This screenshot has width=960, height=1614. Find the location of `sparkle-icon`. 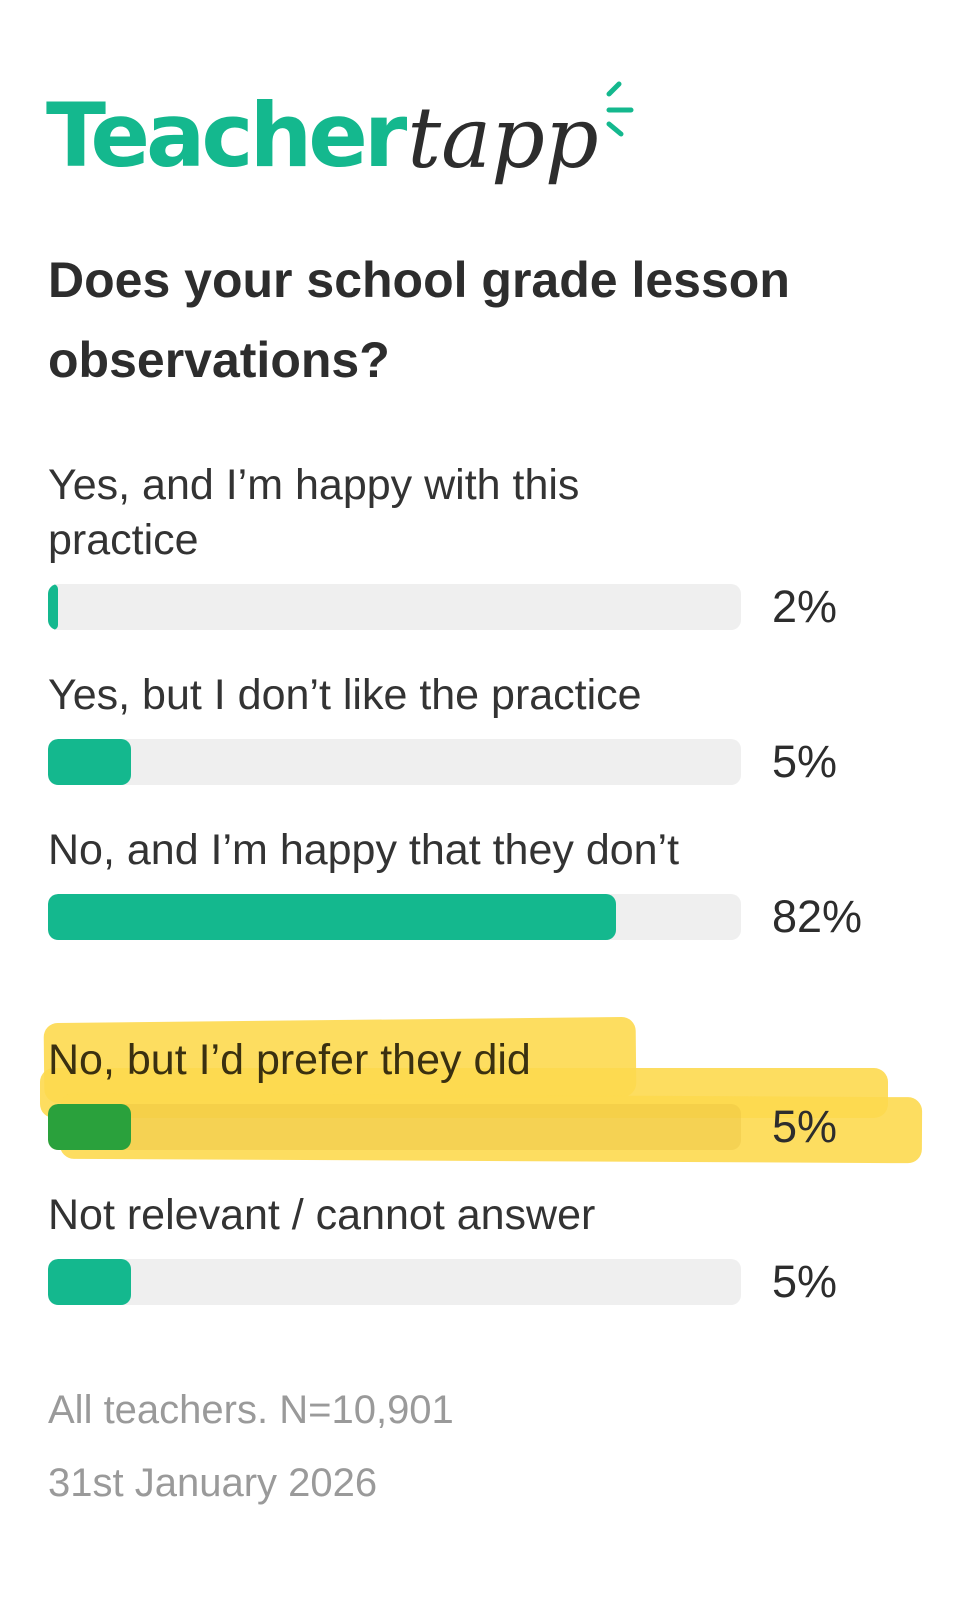

sparkle-icon is located at coordinates (620, 109).